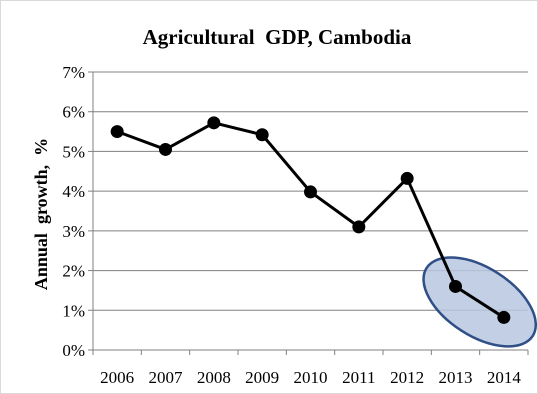 The height and width of the screenshot is (394, 538). I want to click on x-tick-label: 2007, so click(166, 377).